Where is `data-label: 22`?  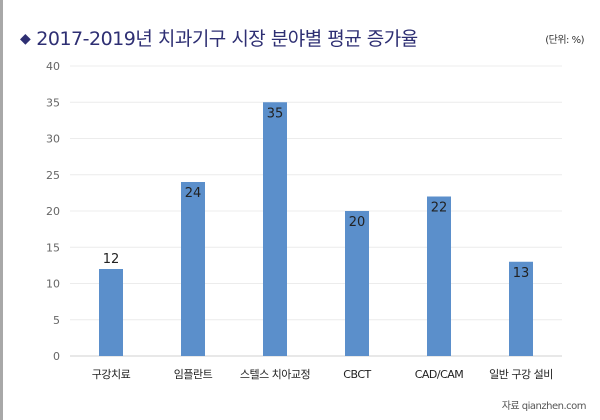
data-label: 22 is located at coordinates (439, 208).